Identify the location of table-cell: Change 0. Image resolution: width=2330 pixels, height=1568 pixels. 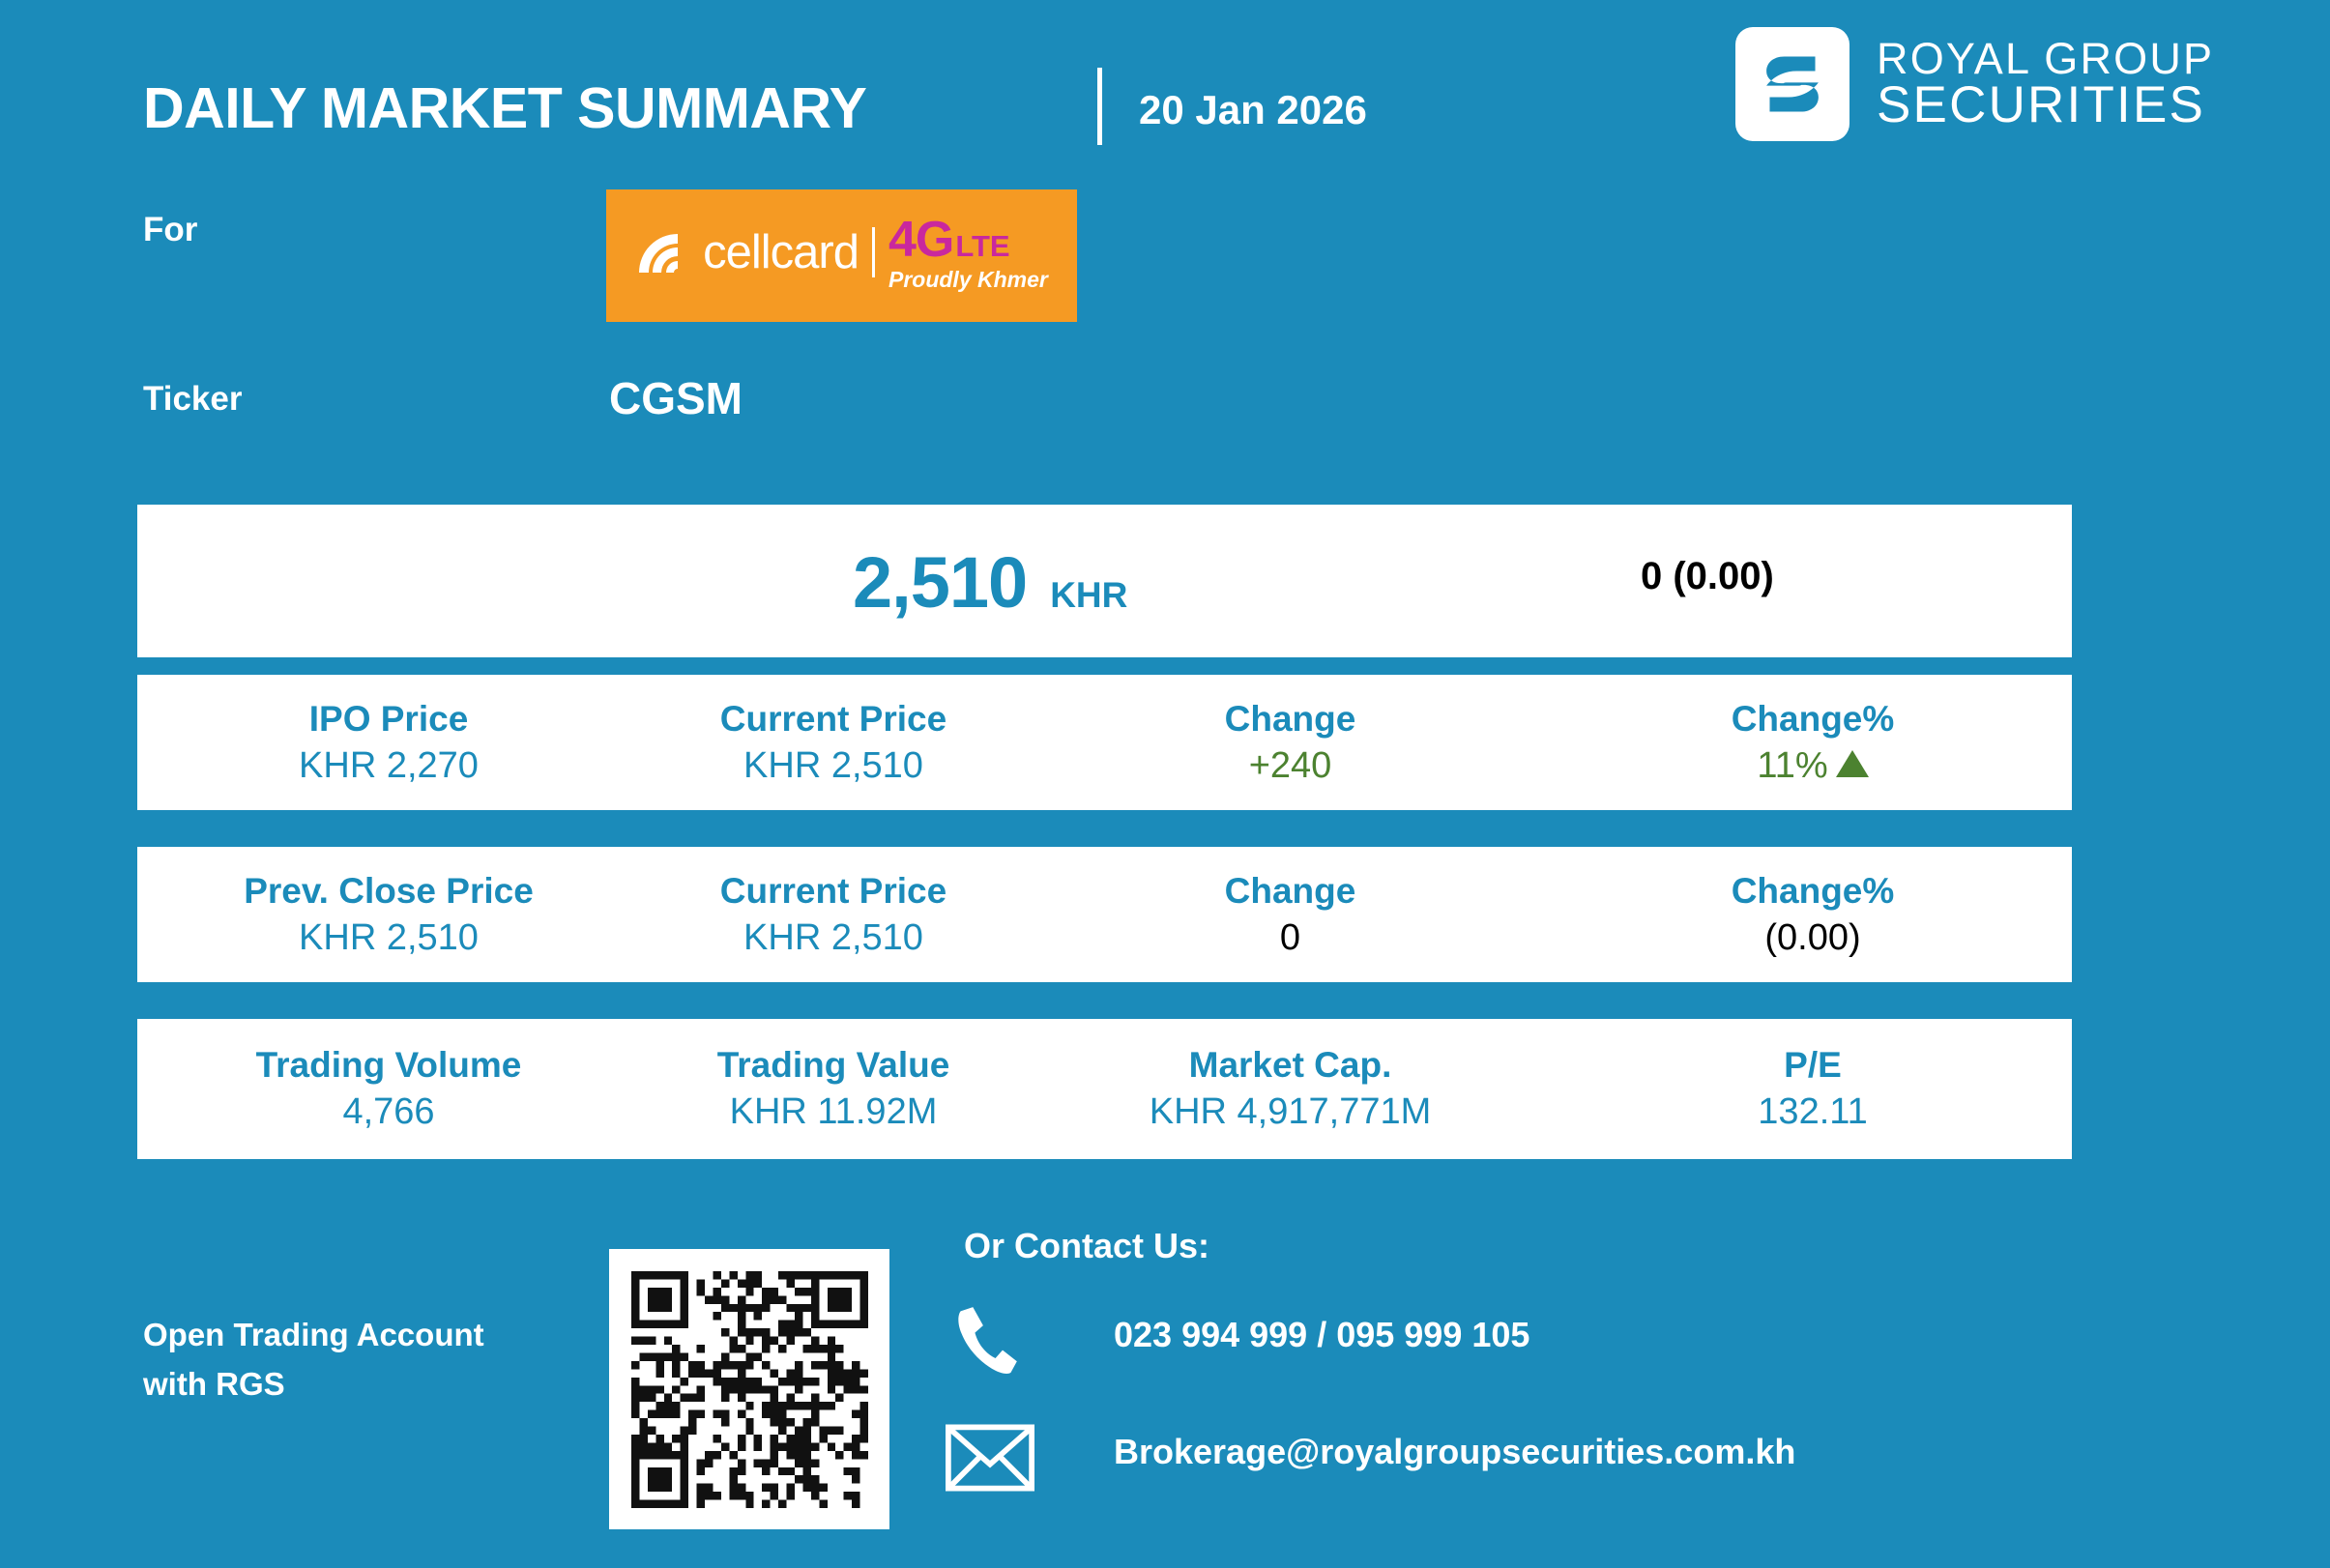
(1291, 914).